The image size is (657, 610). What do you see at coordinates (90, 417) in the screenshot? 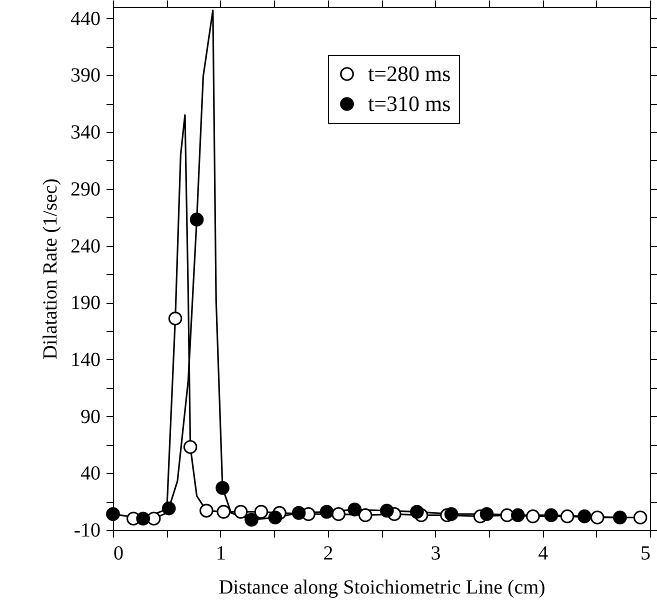
I see `y-tick-label: 90` at bounding box center [90, 417].